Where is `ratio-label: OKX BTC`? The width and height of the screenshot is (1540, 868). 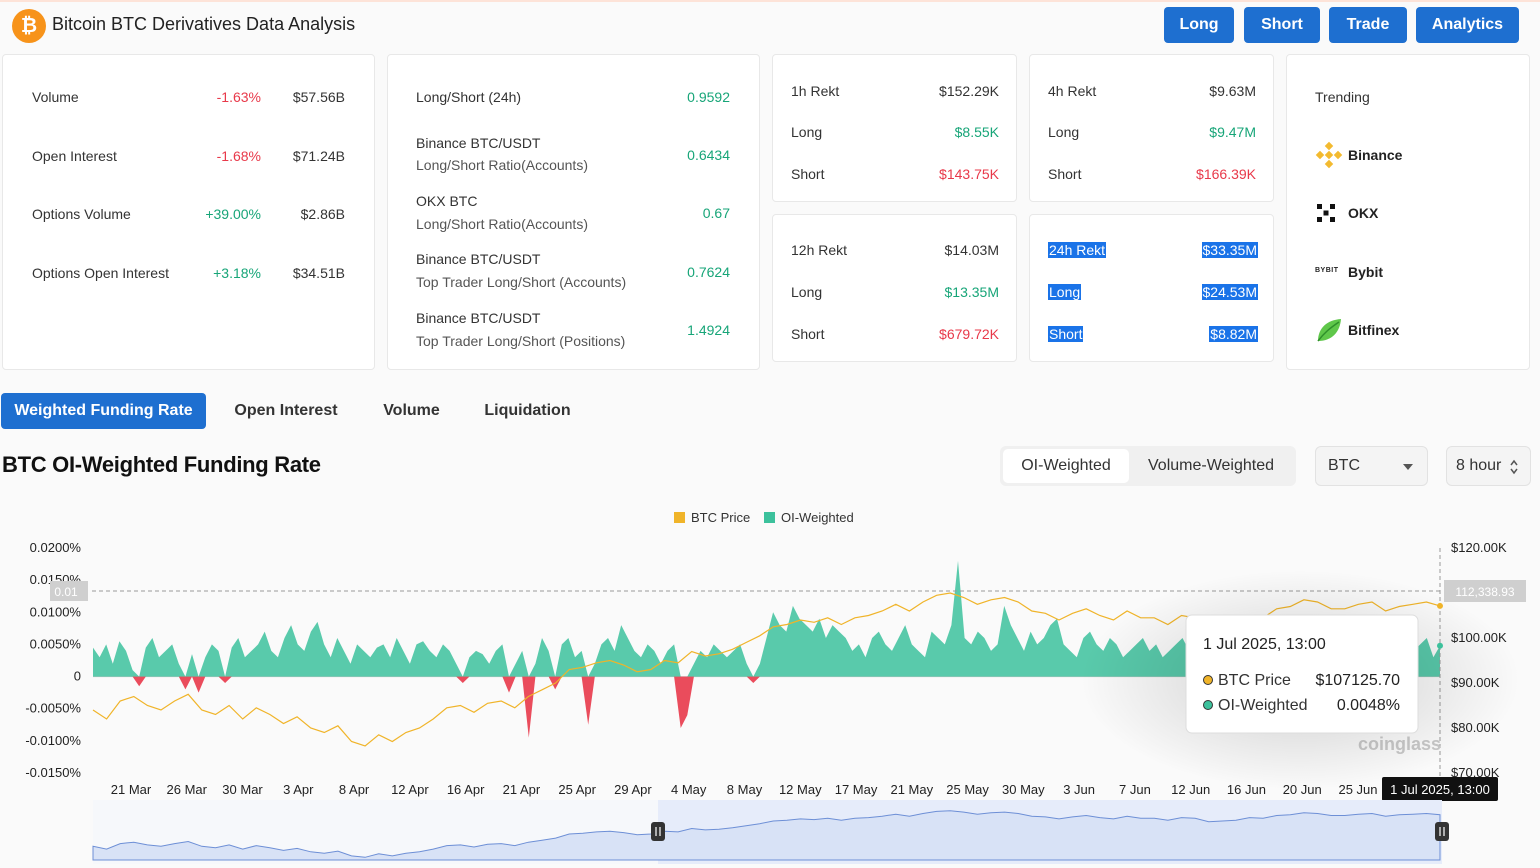
ratio-label: OKX BTC is located at coordinates (447, 201).